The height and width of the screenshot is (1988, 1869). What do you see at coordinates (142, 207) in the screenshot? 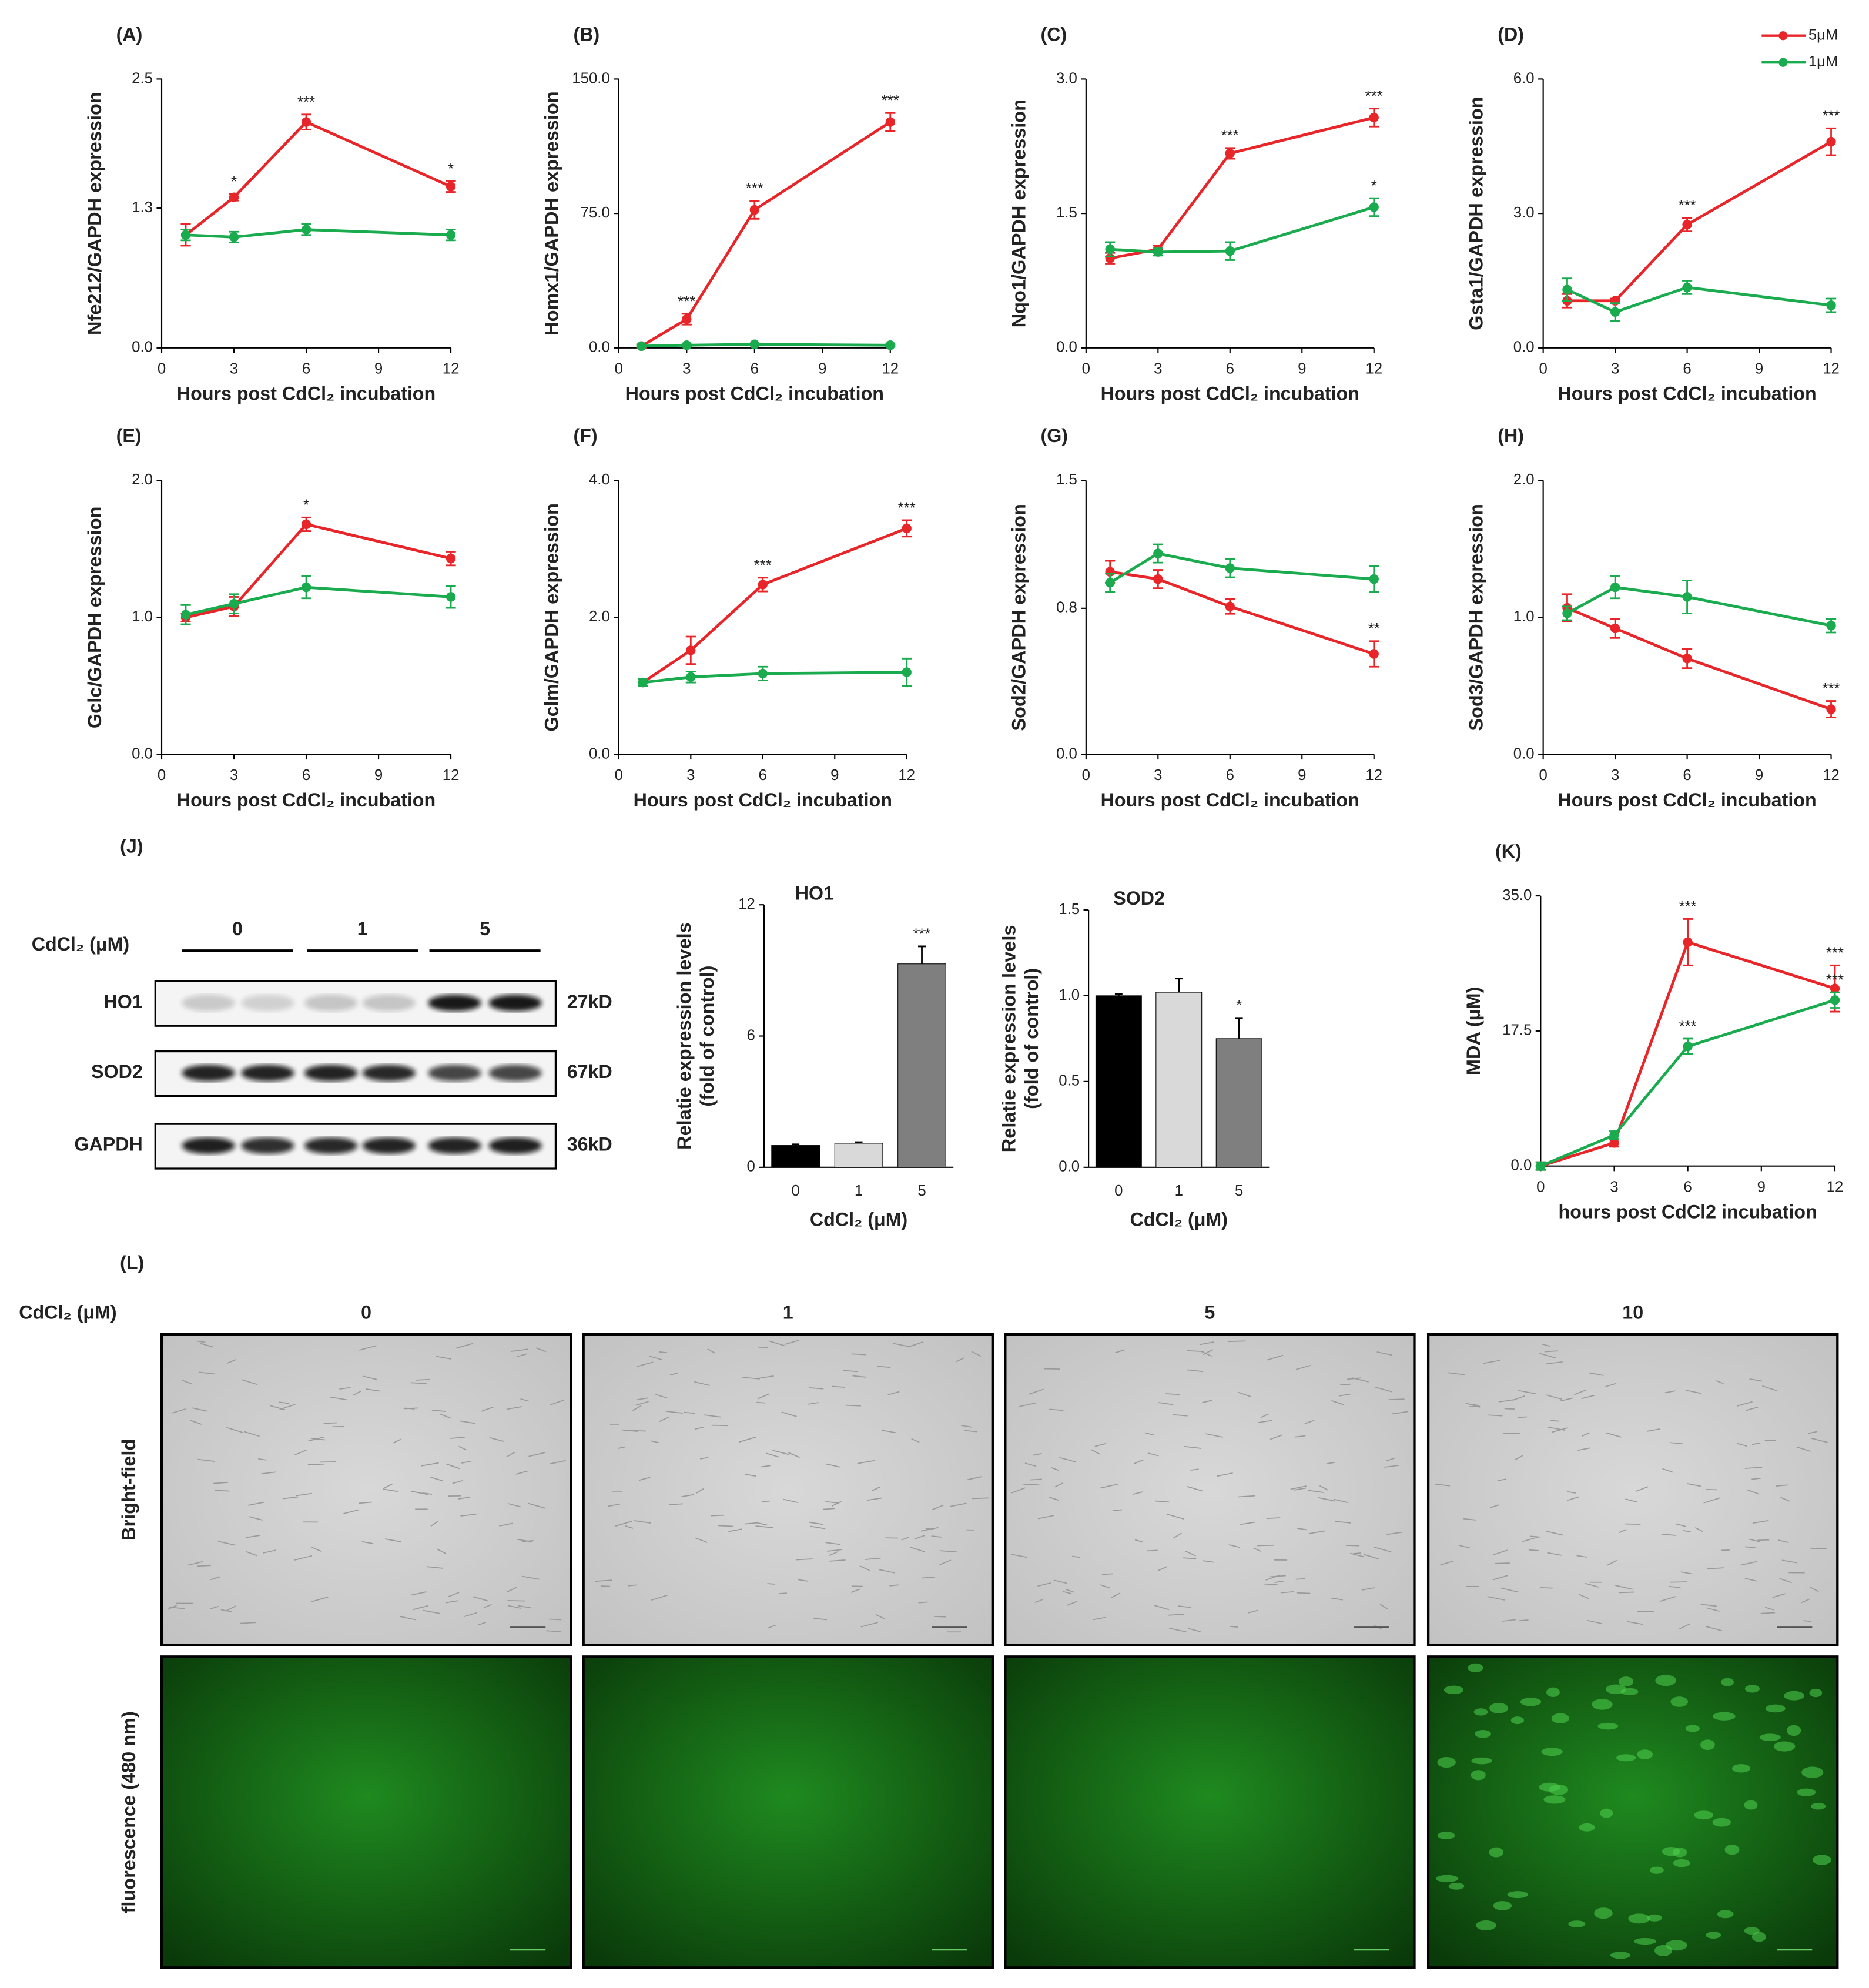
I see `y-tick-label: 1.3` at bounding box center [142, 207].